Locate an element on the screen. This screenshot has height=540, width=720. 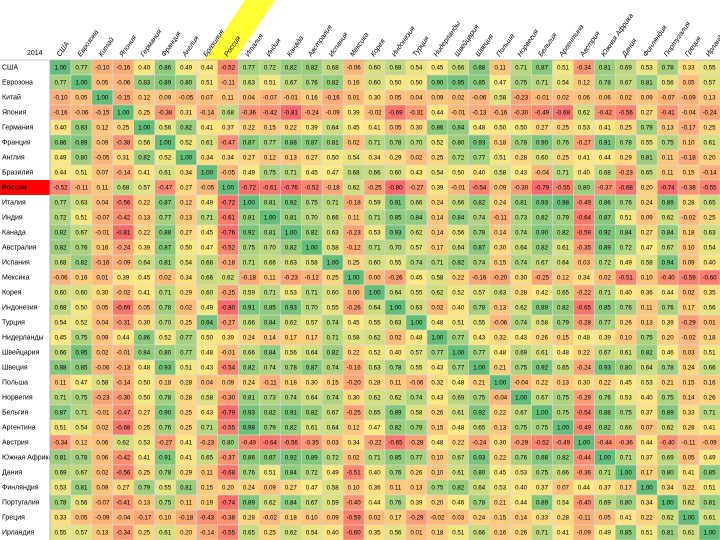
cell-label: 0.57 is located at coordinates (81, 533).